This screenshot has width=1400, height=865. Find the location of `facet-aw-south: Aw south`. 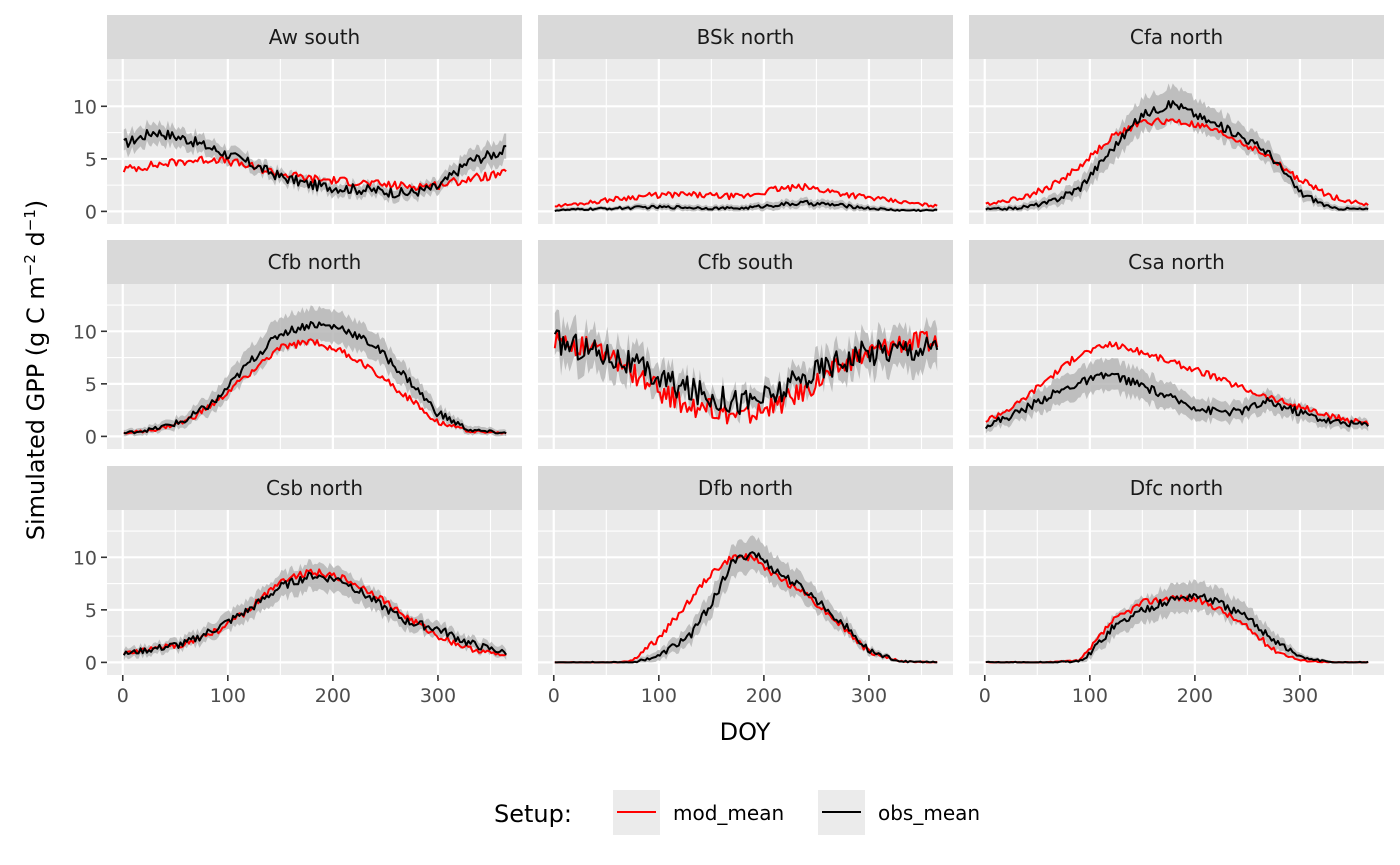

facet-aw-south: Aw south is located at coordinates (314, 119).